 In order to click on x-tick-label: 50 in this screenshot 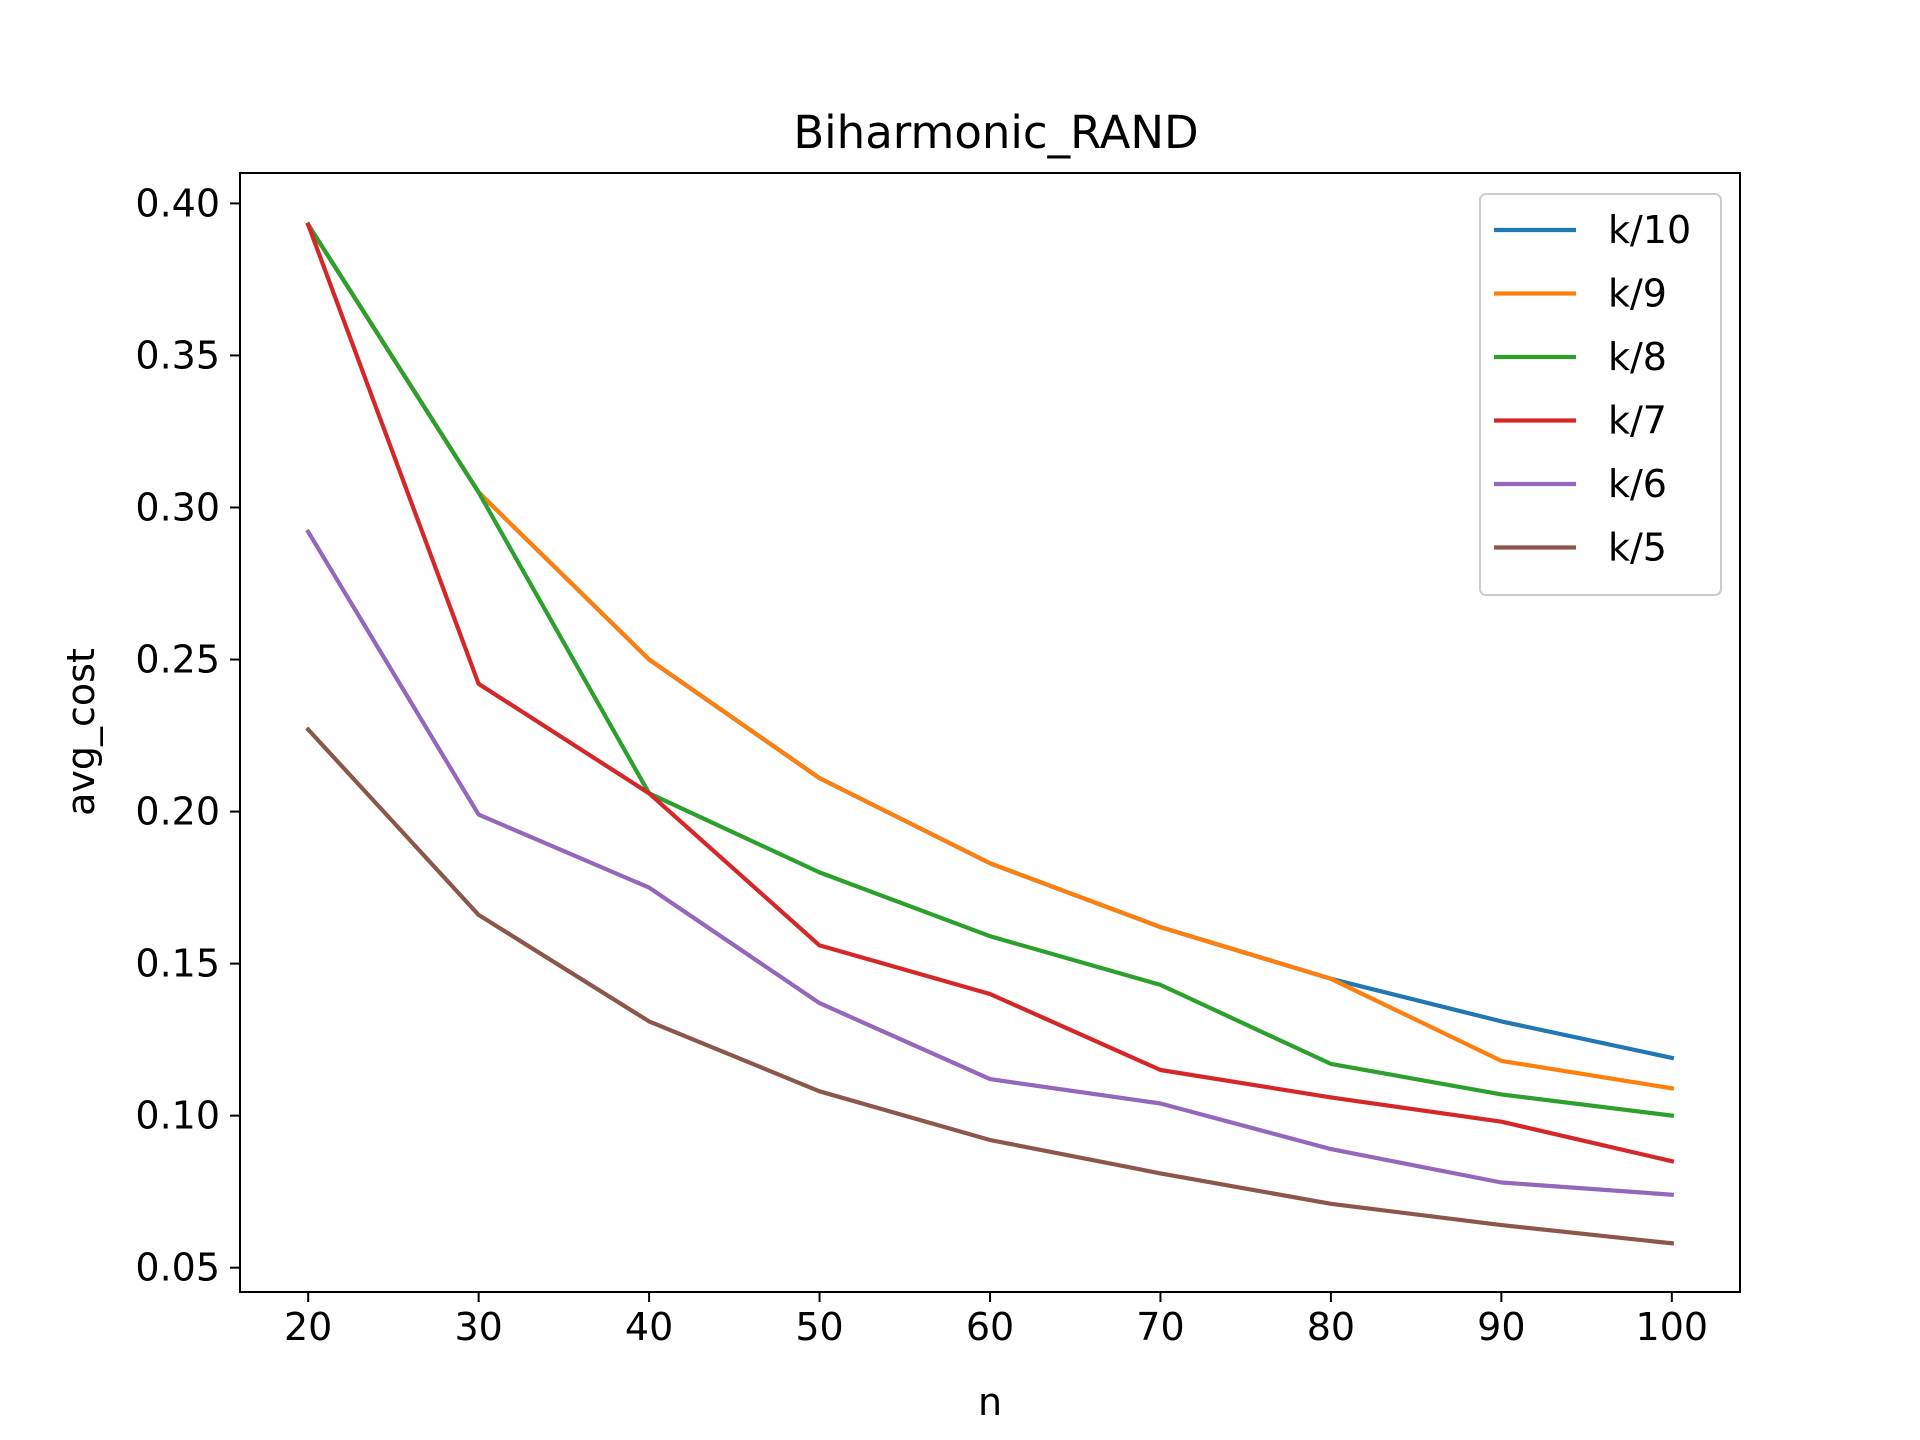, I will do `click(819, 1327)`.